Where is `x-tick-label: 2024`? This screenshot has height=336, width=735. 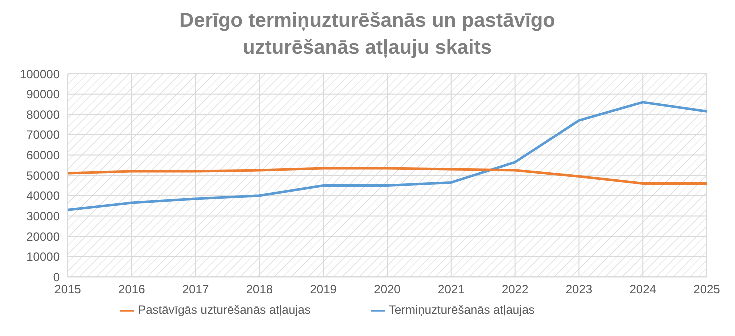
x-tick-label: 2024 is located at coordinates (643, 289).